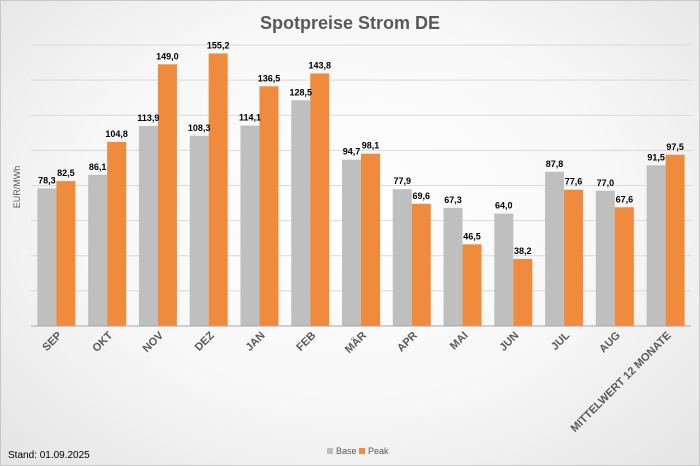  Describe the element at coordinates (621, 382) in the screenshot. I see `category-label: MITTELWERT 12 MONATE` at that location.